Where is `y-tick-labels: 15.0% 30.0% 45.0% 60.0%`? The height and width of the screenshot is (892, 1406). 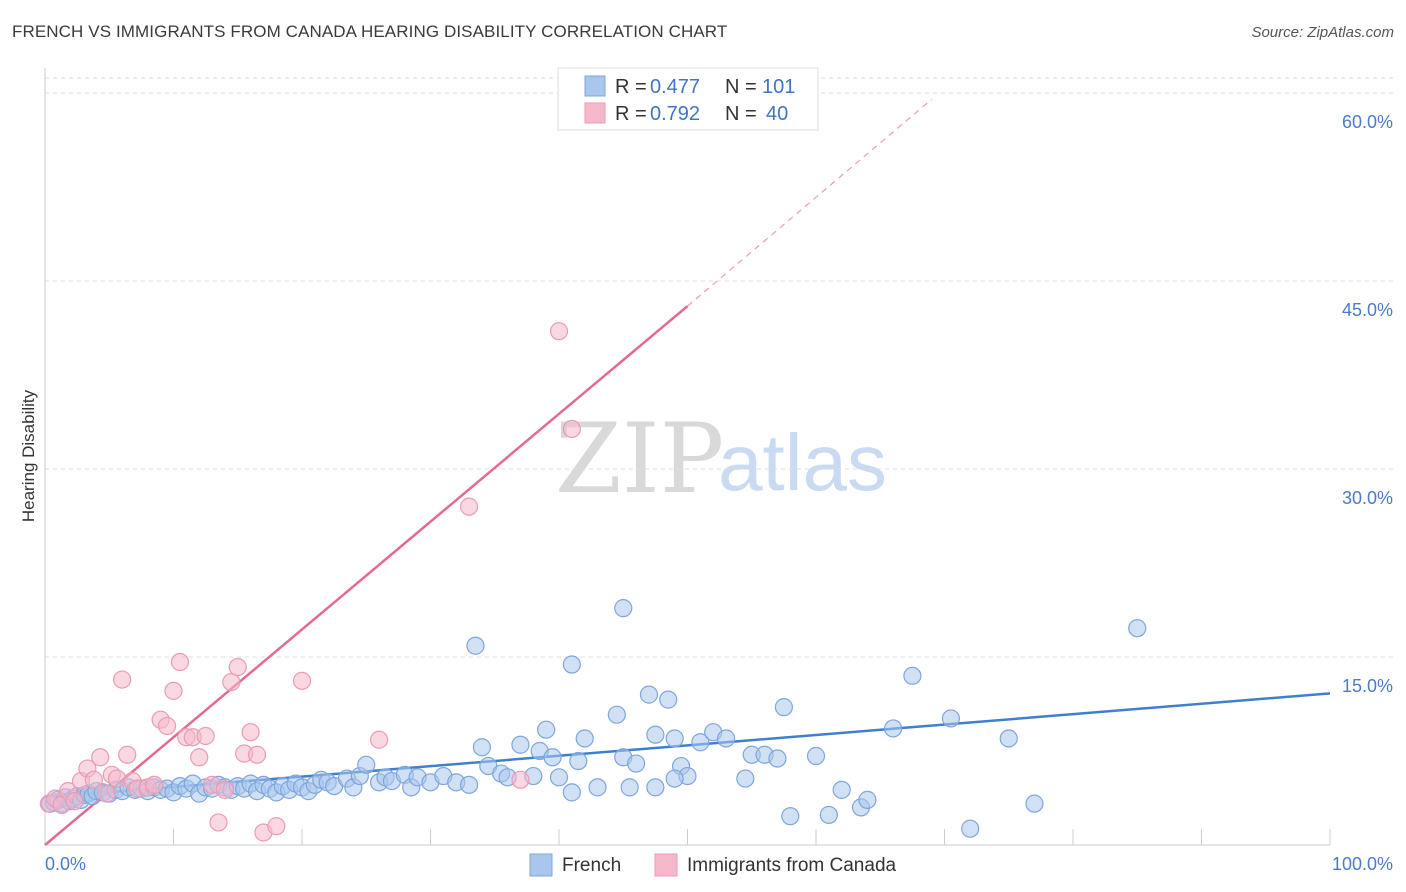 y-tick-labels: 15.0% 30.0% 45.0% 60.0% is located at coordinates (1367, 404).